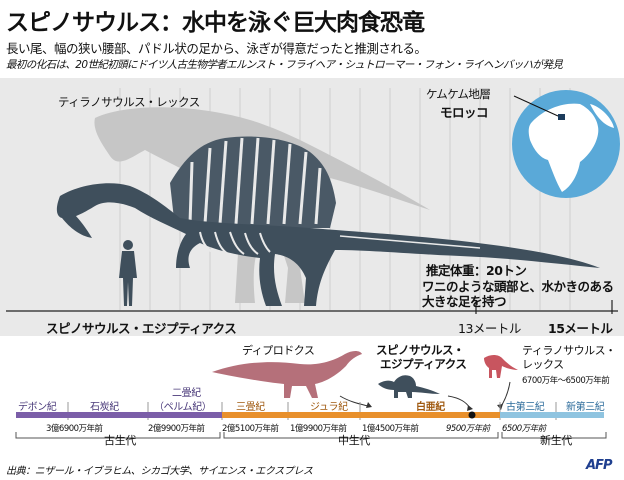 Image resolution: width=624 pixels, height=480 pixels. I want to click on mesozoic-band, so click(361, 415).